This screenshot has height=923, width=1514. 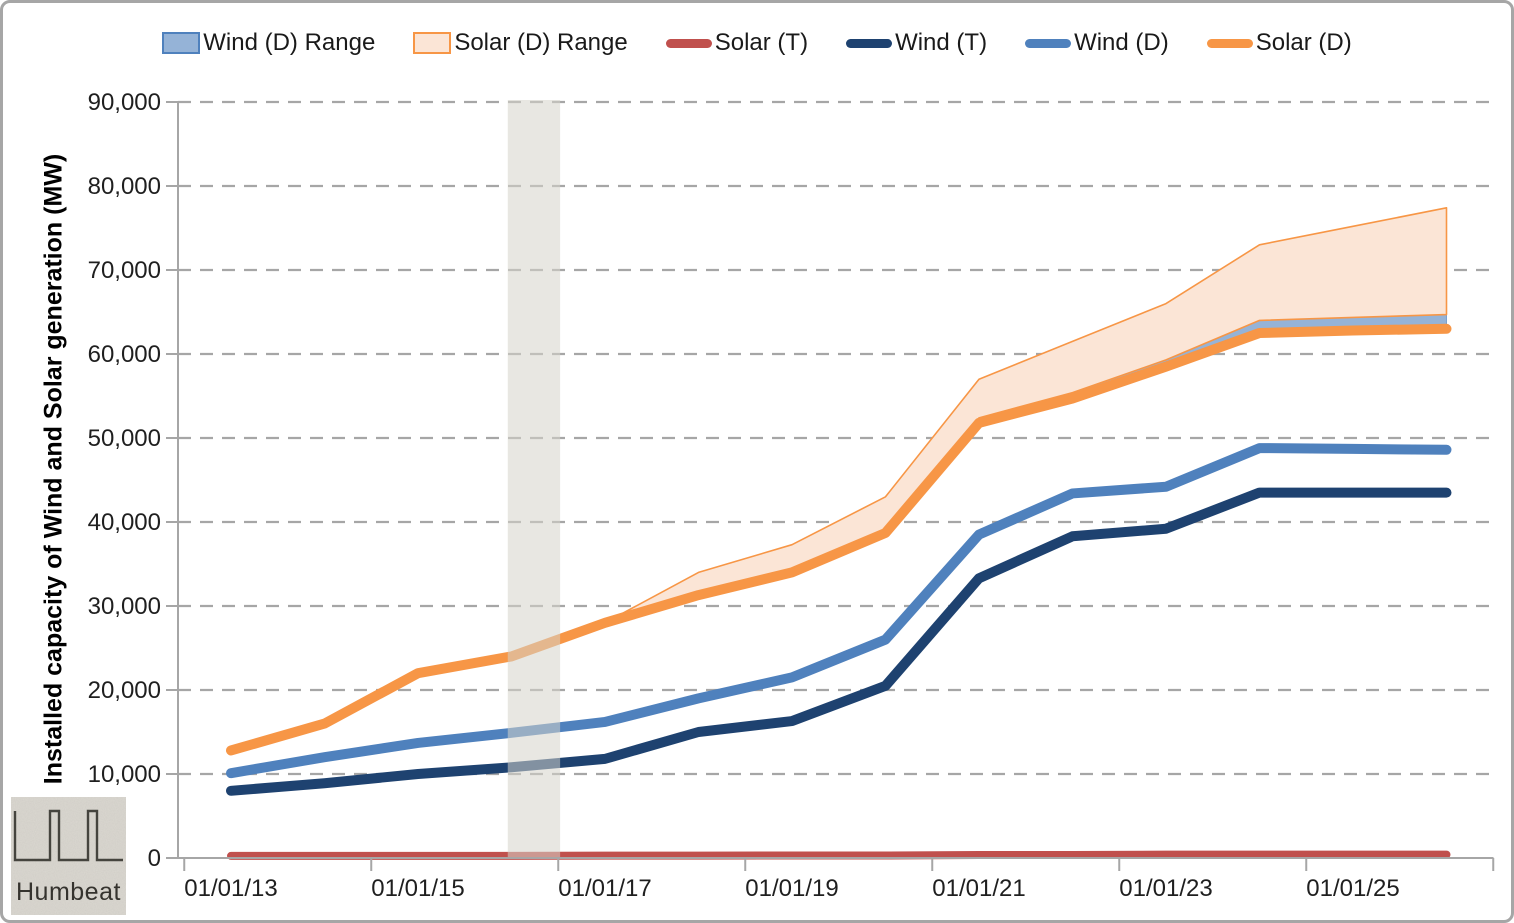 I want to click on logo-noise-texture, so click(x=68, y=856).